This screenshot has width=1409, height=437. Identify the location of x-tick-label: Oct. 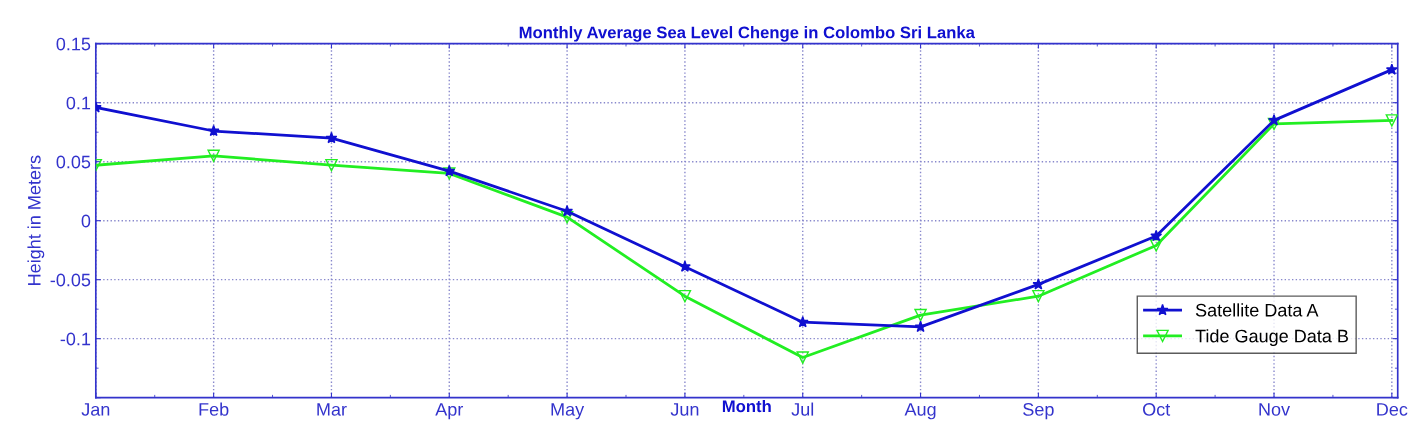
(1157, 409).